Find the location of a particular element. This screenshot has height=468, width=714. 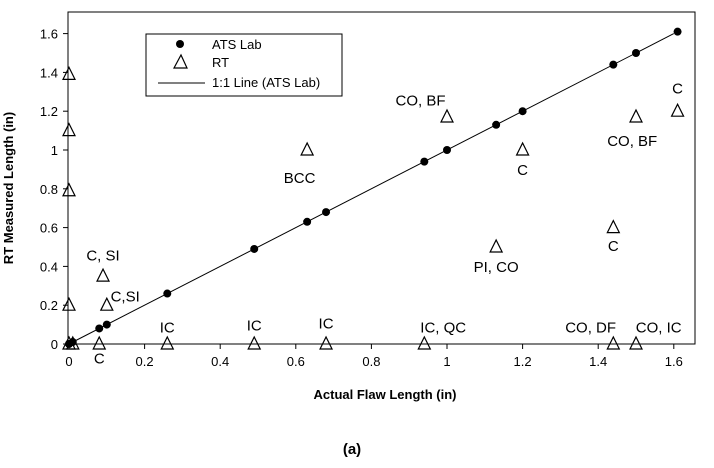

legend-label-rt: RT is located at coordinates (220, 62).